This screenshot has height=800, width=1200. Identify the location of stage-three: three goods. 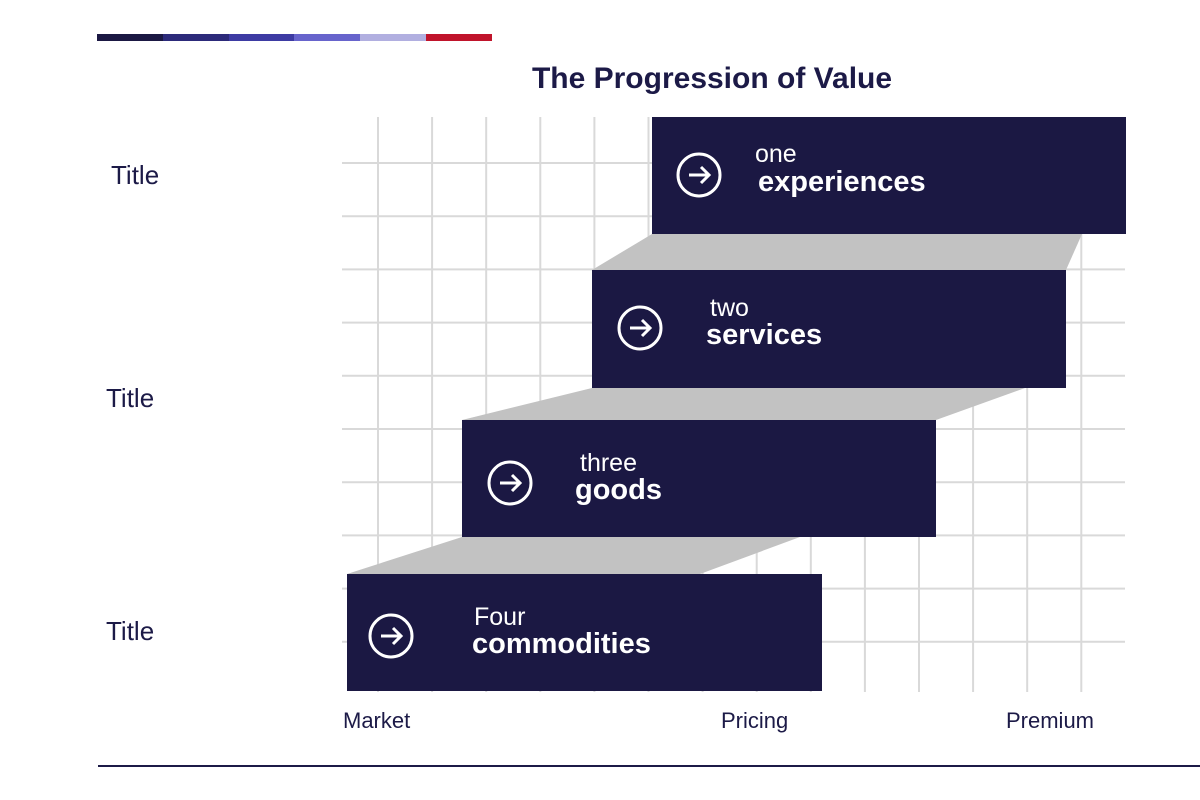
(699, 478).